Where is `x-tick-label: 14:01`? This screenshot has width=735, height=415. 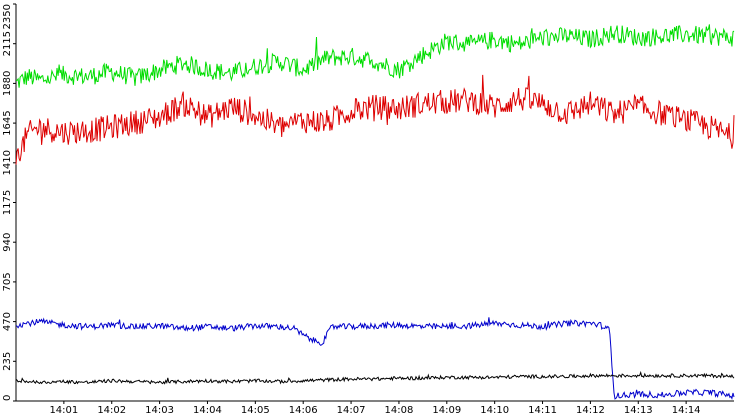
x-tick-label: 14:01 is located at coordinates (63, 410).